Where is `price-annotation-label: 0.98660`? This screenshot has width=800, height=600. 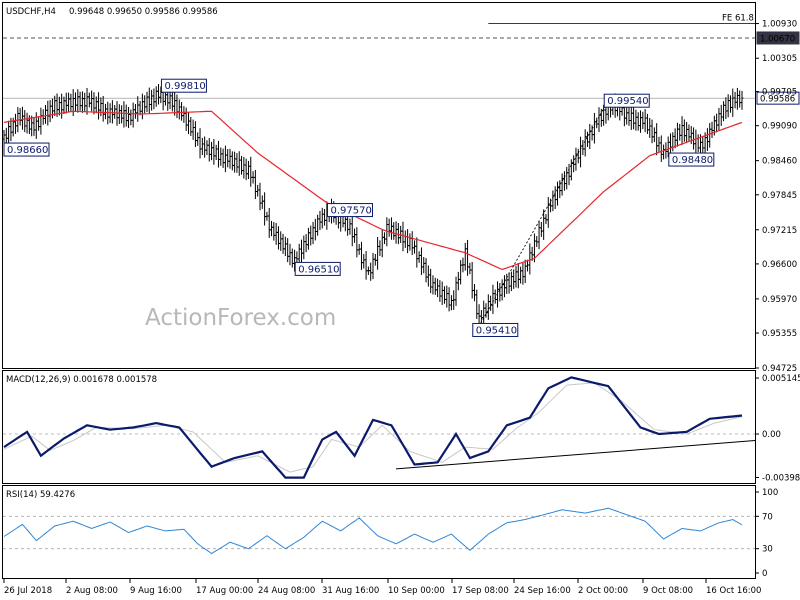 price-annotation-label: 0.98660 is located at coordinates (27, 150).